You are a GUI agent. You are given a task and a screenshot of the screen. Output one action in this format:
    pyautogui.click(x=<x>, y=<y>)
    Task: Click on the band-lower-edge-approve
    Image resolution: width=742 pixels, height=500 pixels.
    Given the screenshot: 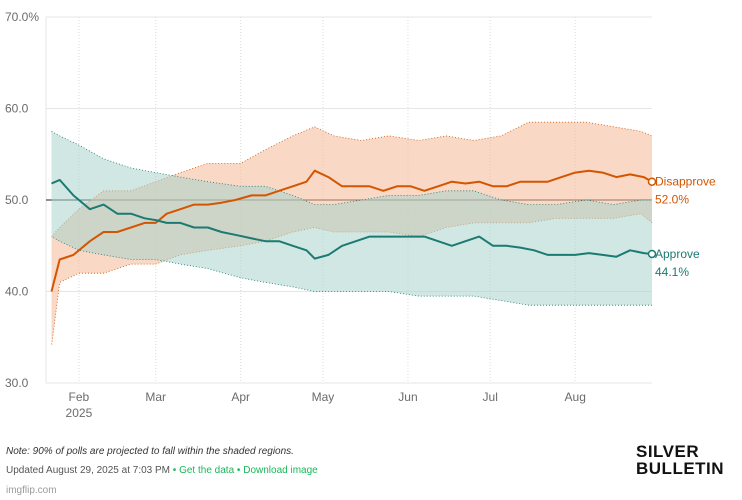 What is the action you would take?
    pyautogui.click(x=351, y=271)
    